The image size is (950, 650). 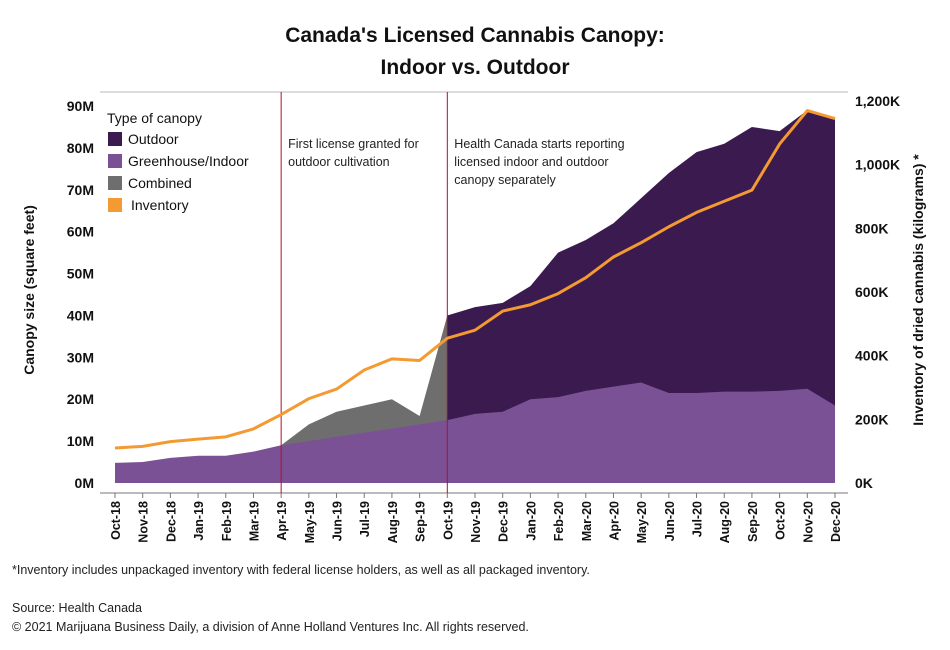 What do you see at coordinates (160, 205) in the screenshot?
I see `legend-label: Inventory` at bounding box center [160, 205].